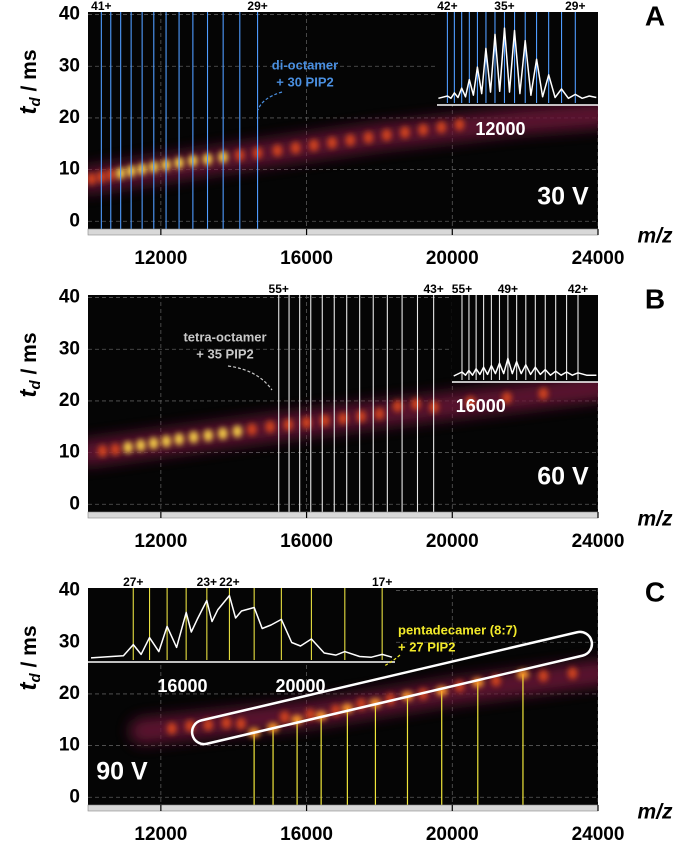  What do you see at coordinates (522, 674) in the screenshot?
I see `peak-spot` at bounding box center [522, 674].